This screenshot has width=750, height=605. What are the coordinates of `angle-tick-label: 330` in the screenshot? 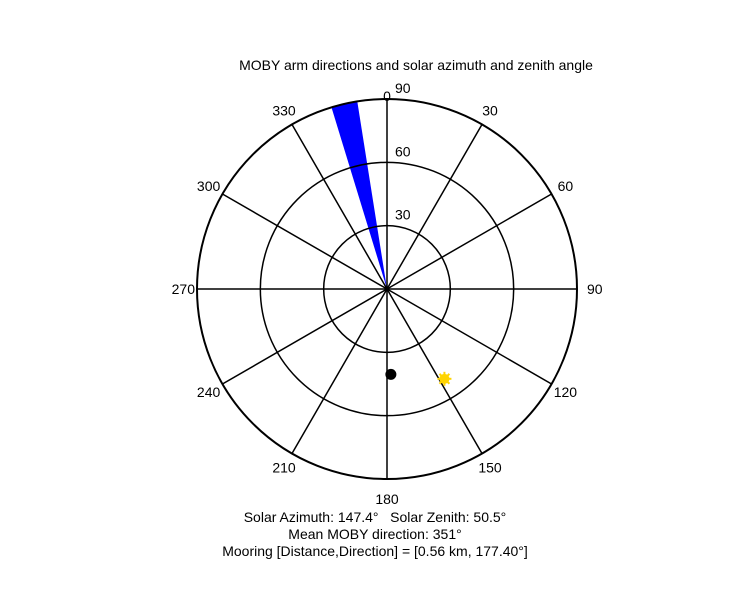 It's located at (284, 111).